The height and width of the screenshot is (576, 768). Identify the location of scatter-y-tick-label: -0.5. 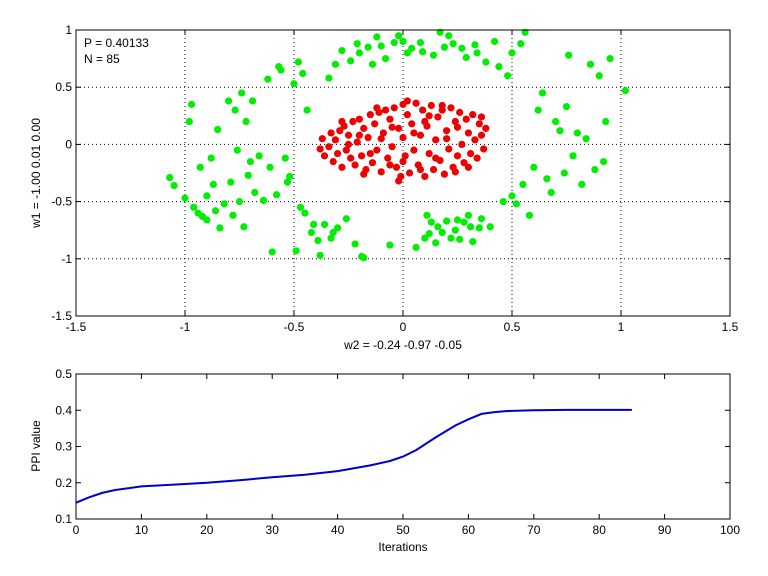
(61, 202).